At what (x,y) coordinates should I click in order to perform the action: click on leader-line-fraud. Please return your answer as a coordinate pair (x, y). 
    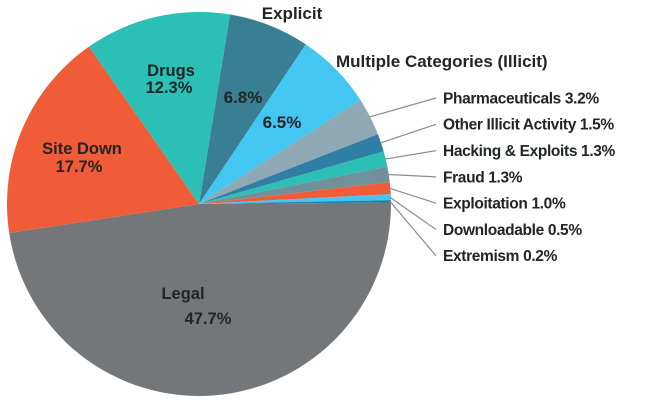
    Looking at the image, I should click on (412, 175).